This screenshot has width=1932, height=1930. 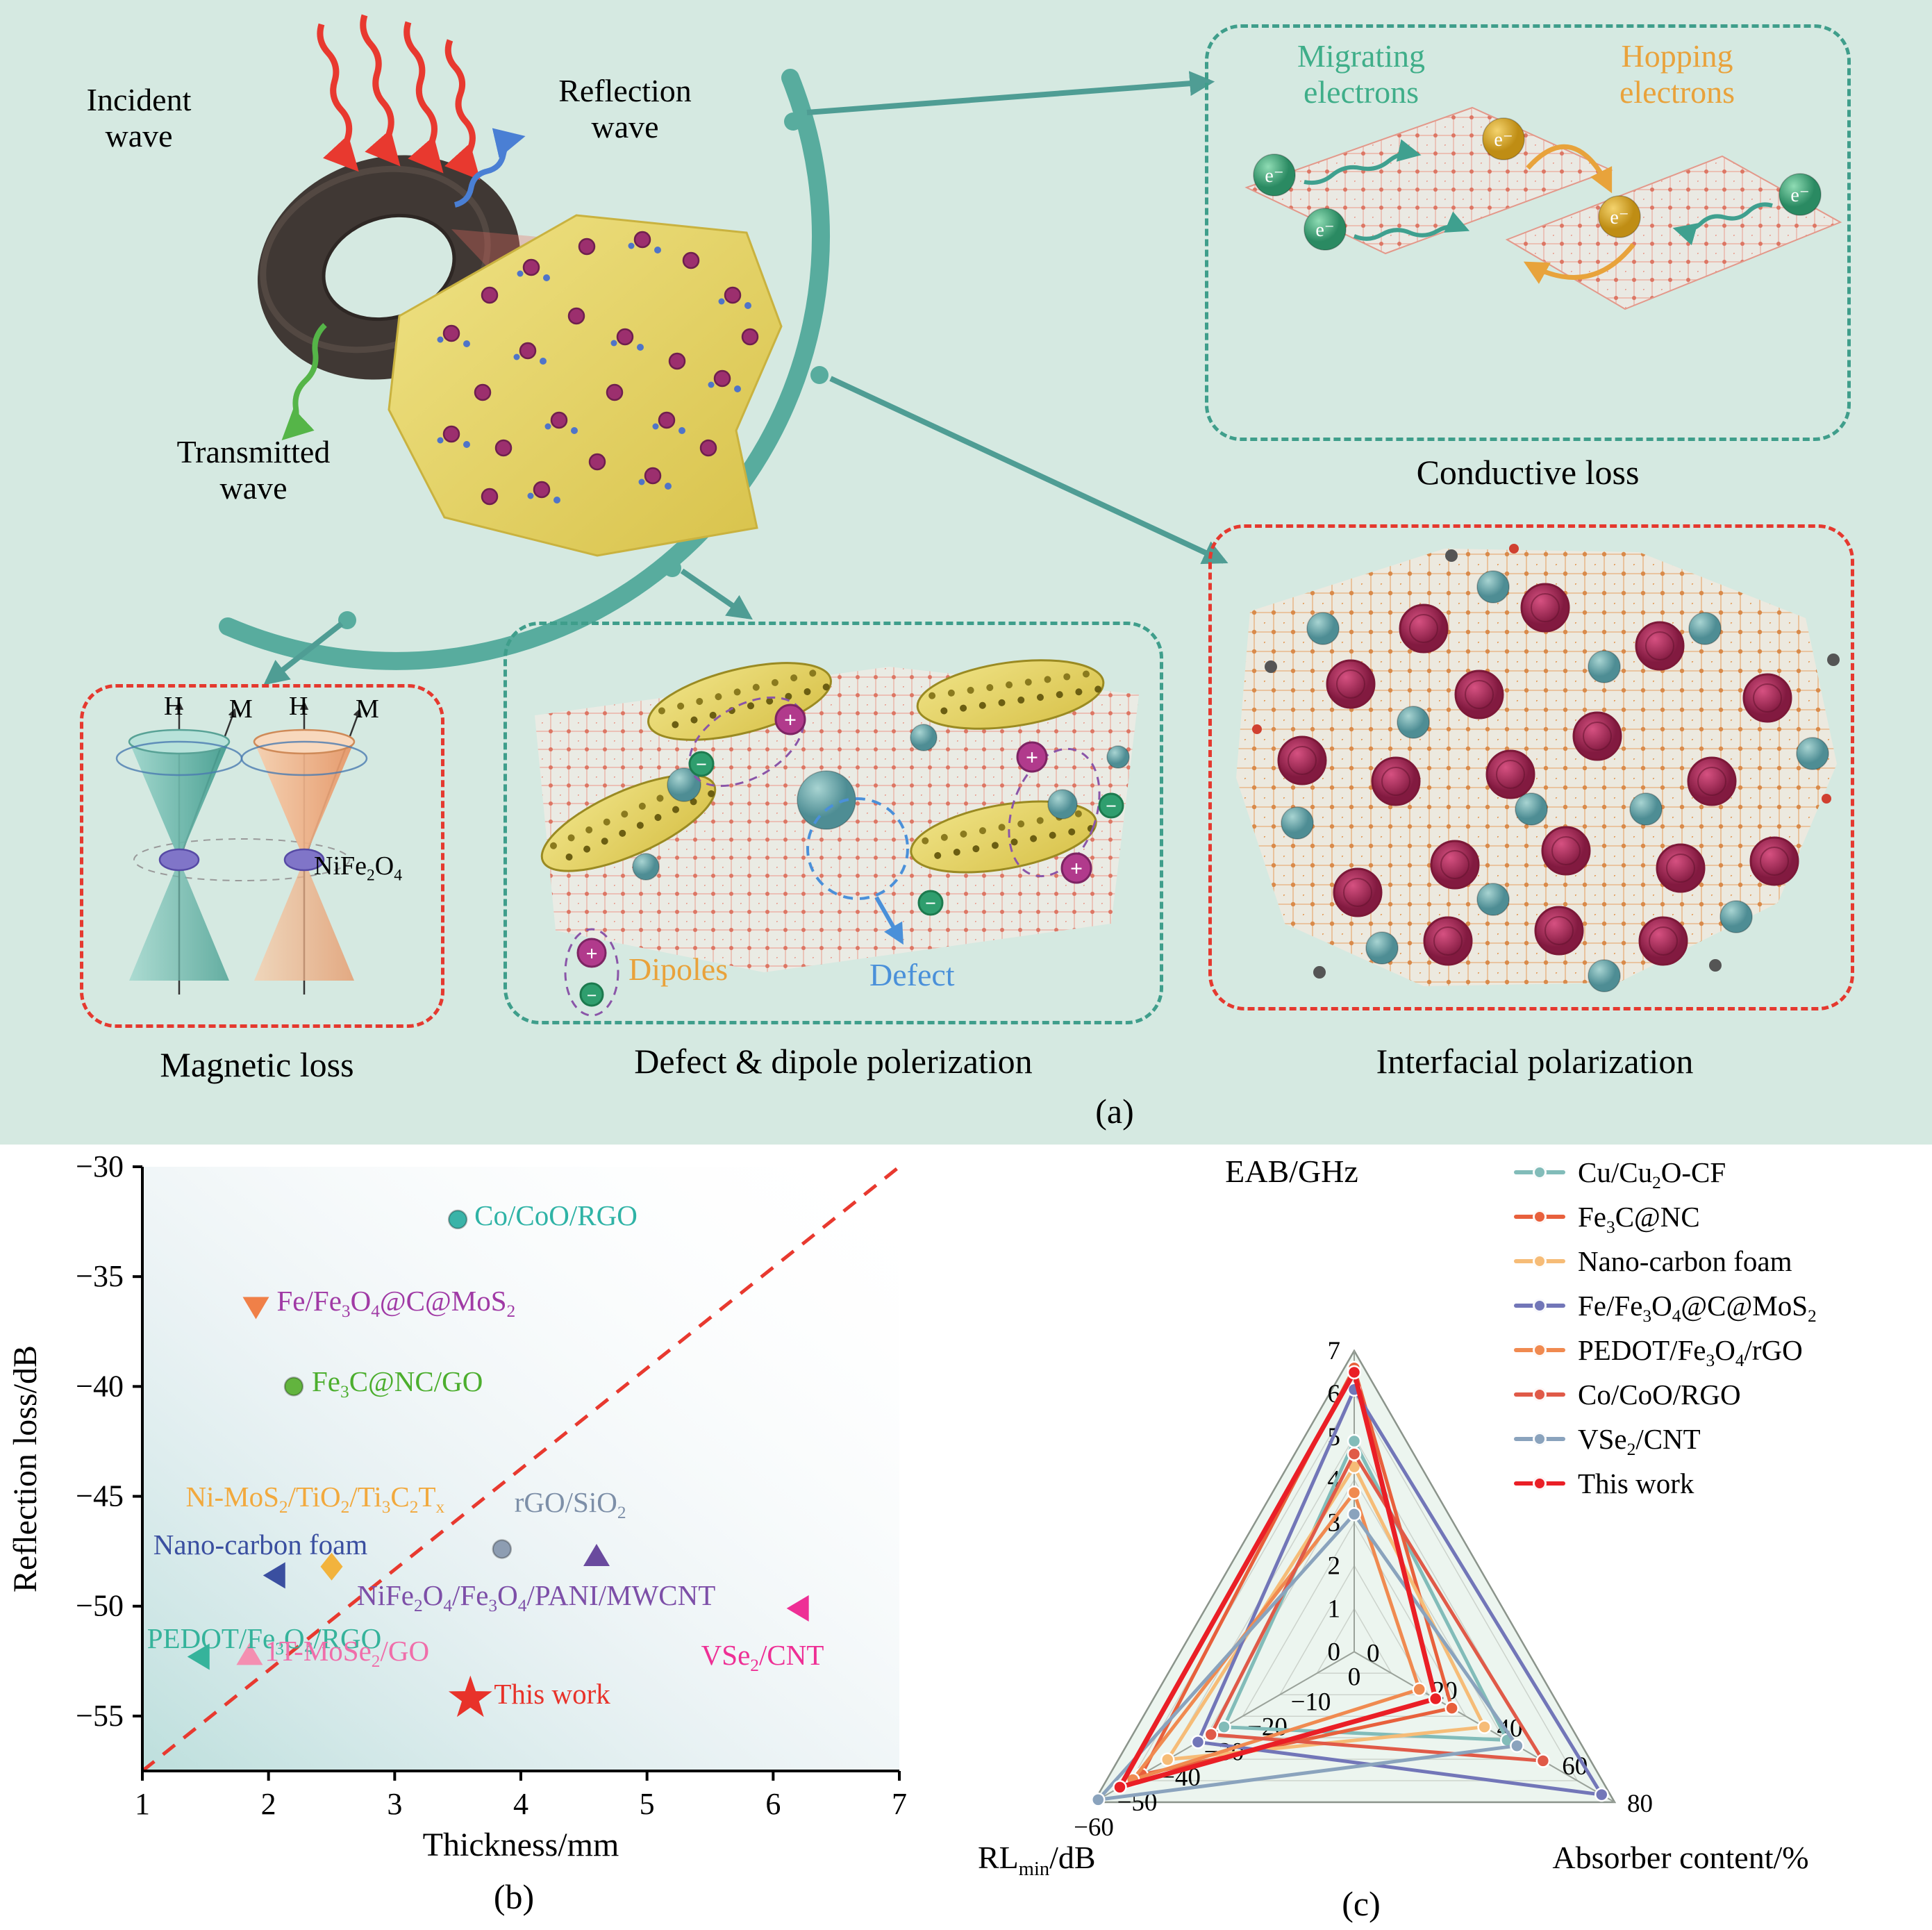 I want to click on conductive-loss-caption: Conductive loss, so click(x=1528, y=473).